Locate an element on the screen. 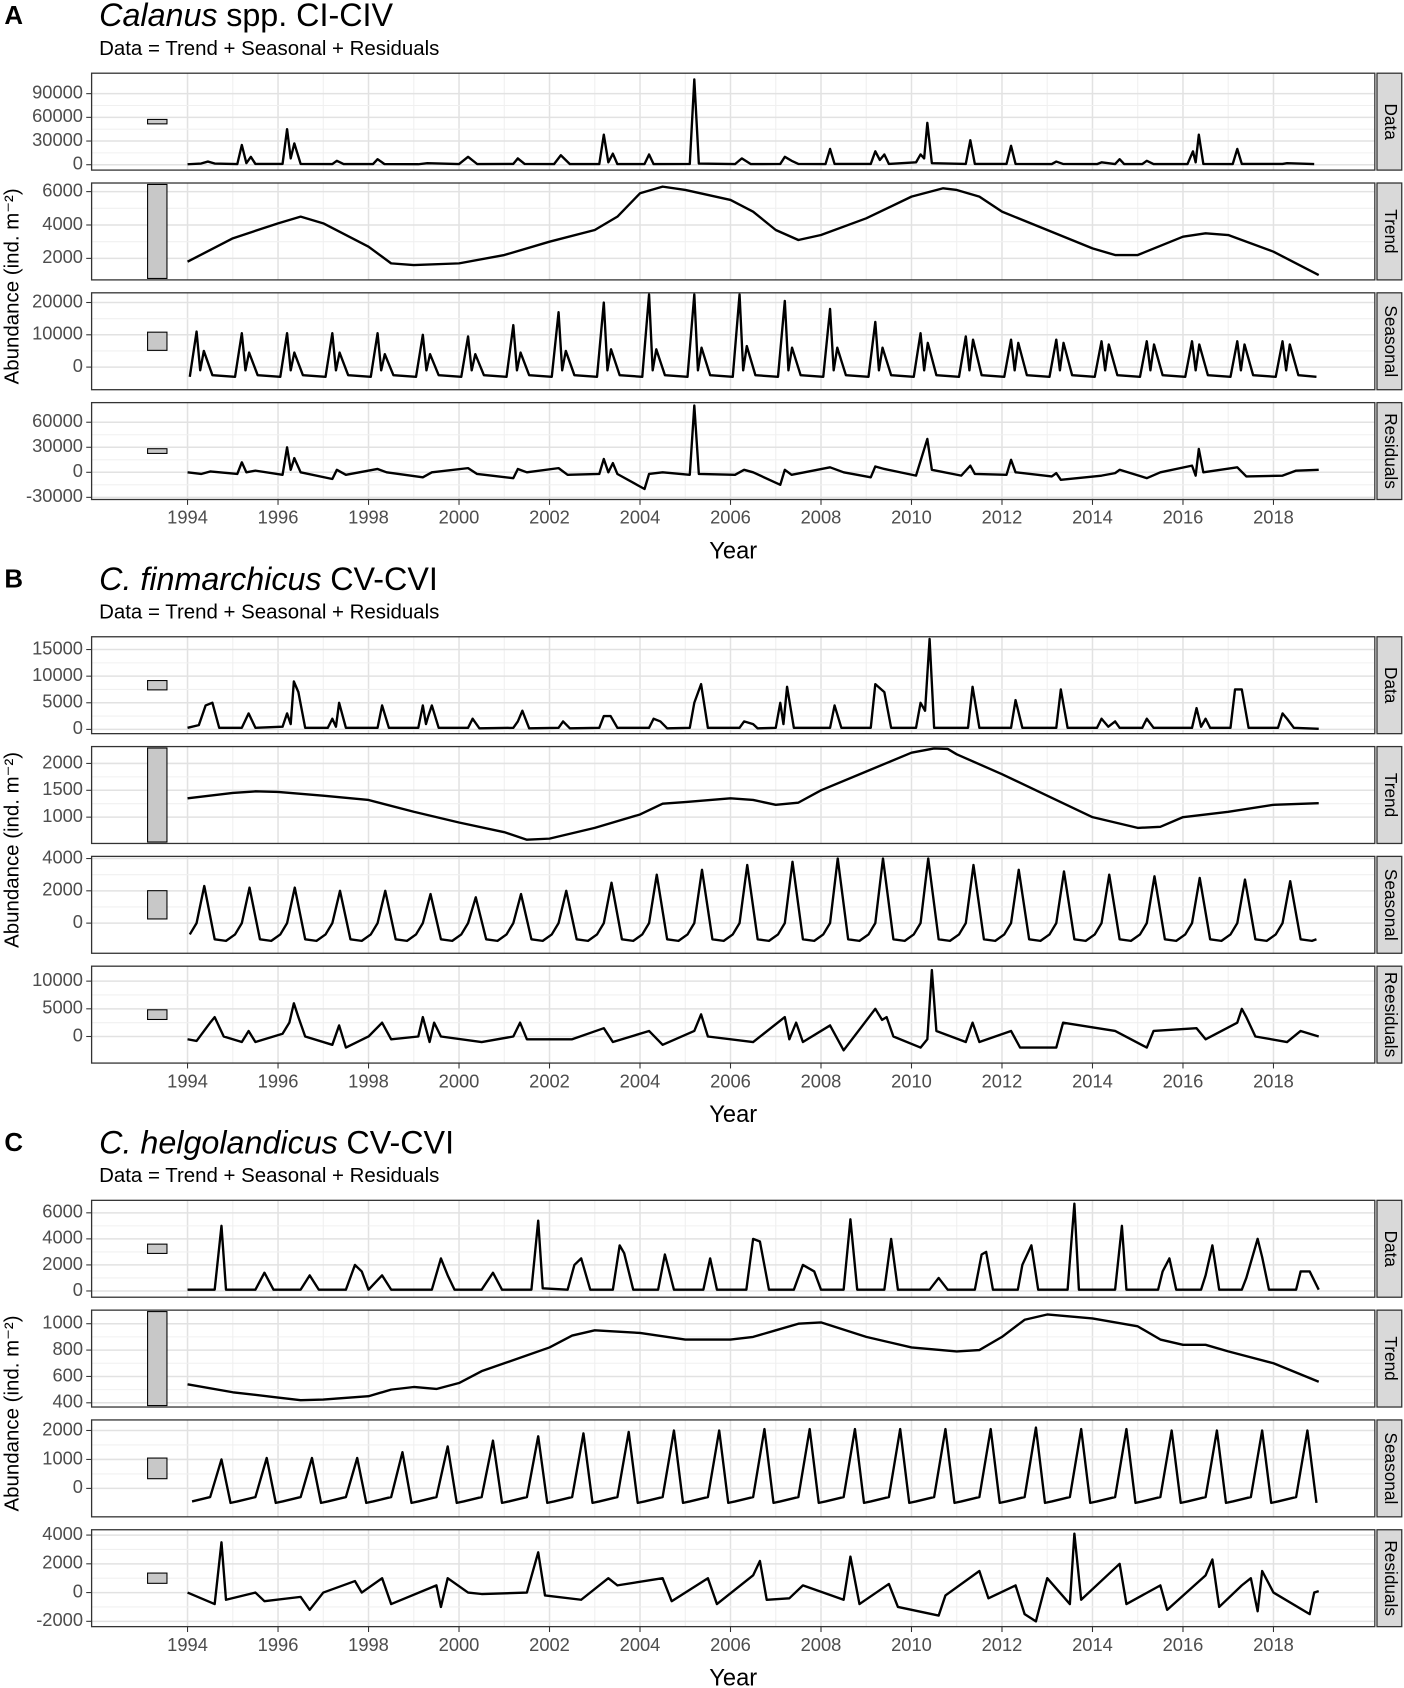 The height and width of the screenshot is (1688, 1404). y-tick-label: 20000 is located at coordinates (57, 300).